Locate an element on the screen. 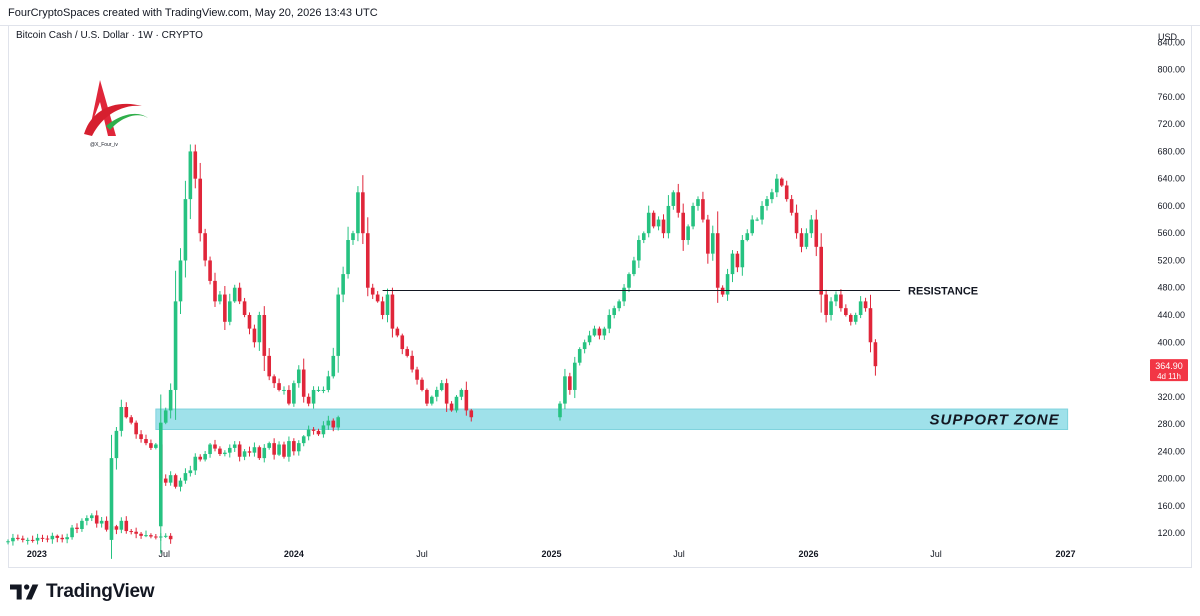  symbol-title: Bitcoin Cash / U.S. Dollar · 1W · CRYPTO is located at coordinates (109, 35).